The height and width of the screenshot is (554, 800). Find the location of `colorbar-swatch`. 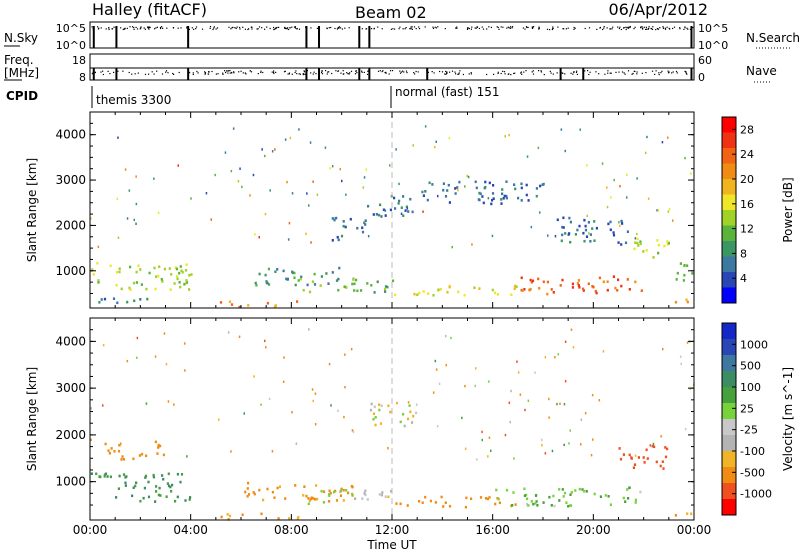

colorbar-swatch is located at coordinates (729, 411).